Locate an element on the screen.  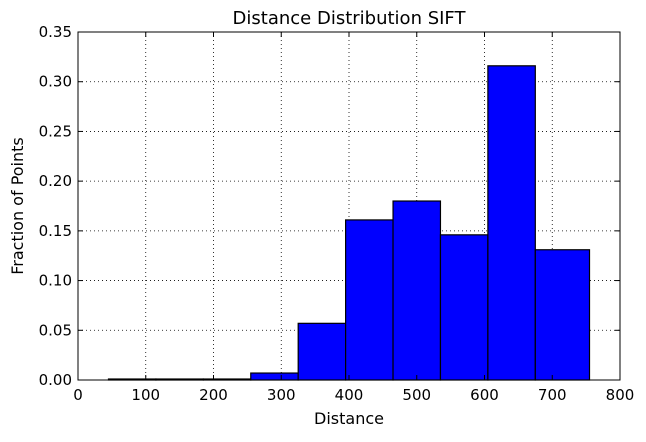
x-tick-labels: 0 100 200 300 400 500 600 700 800 is located at coordinates (353, 395).